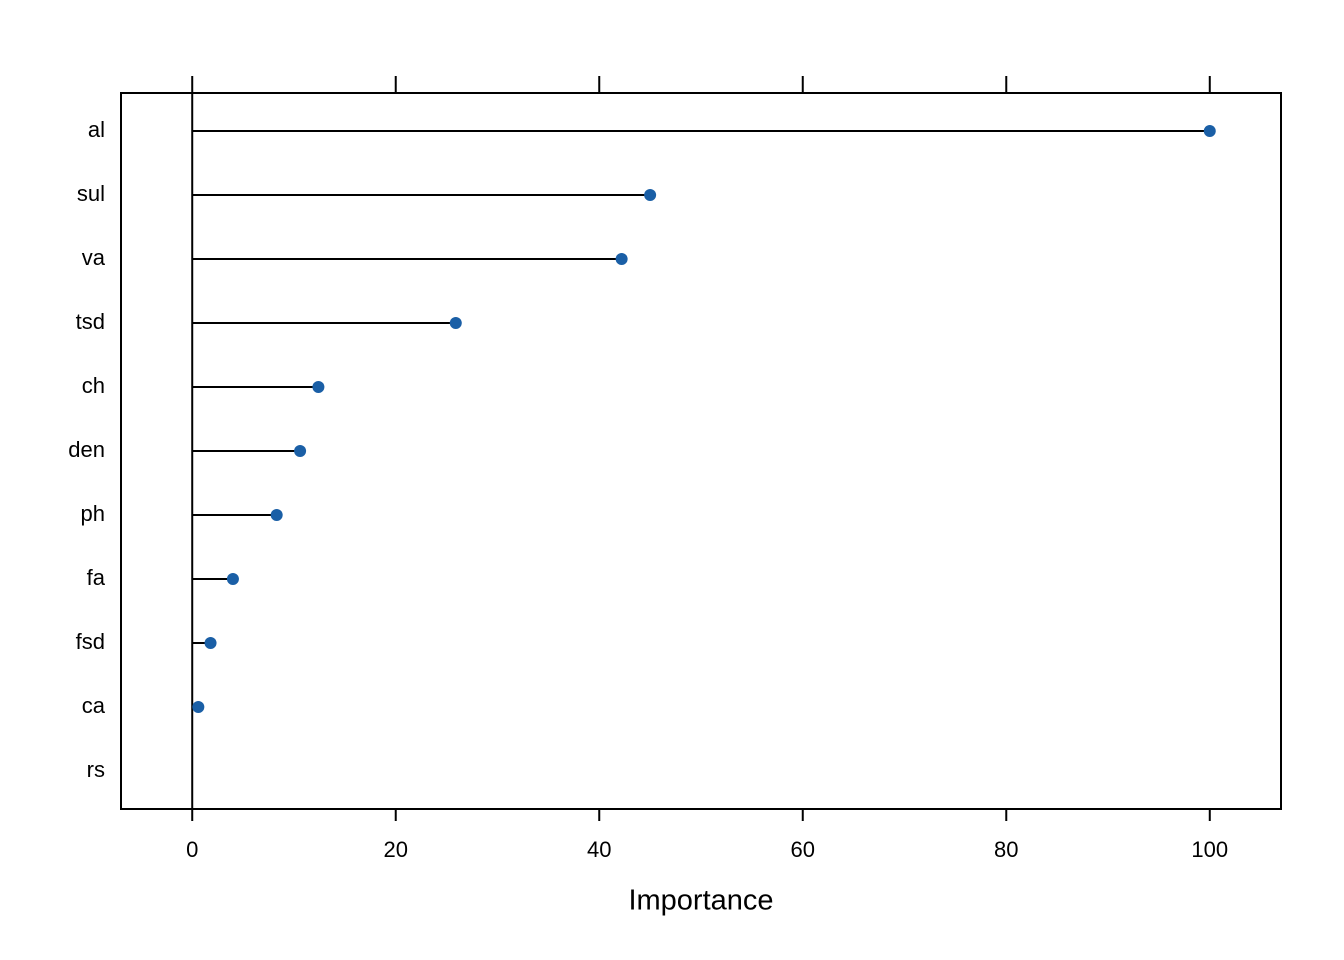  Describe the element at coordinates (700, 901) in the screenshot. I see `x-axis-label: Importance` at that location.